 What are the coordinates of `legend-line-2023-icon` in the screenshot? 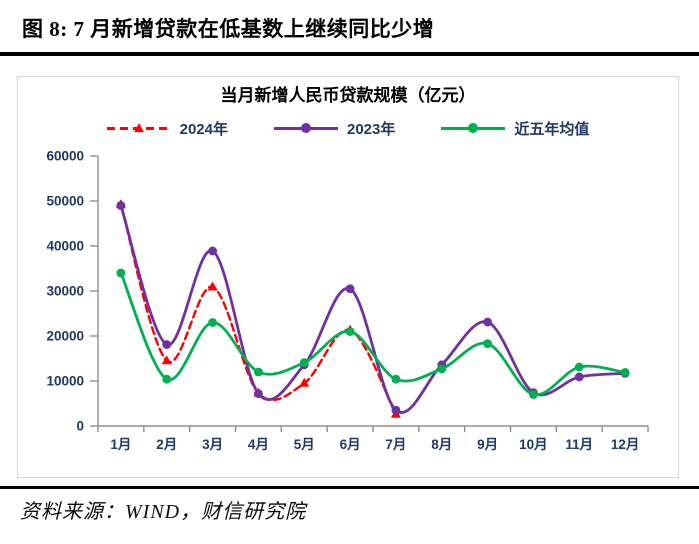 It's located at (305, 128).